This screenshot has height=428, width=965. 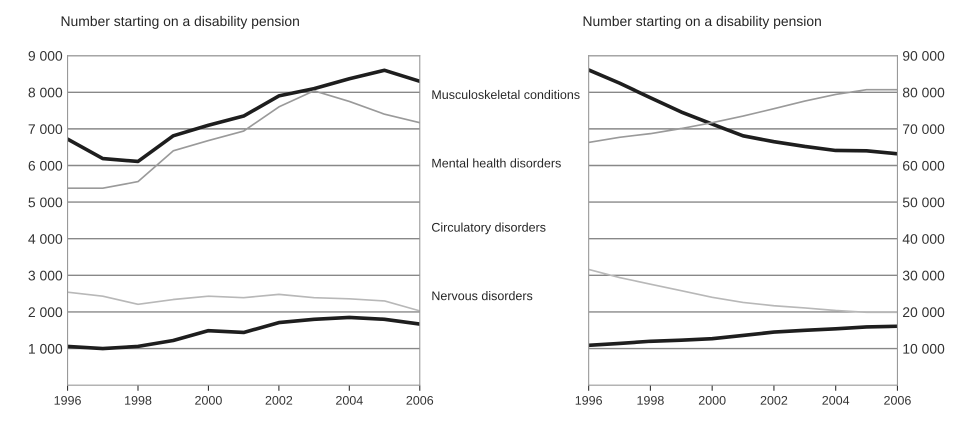 I want to click on y-tick-label: 40 000, so click(x=923, y=239).